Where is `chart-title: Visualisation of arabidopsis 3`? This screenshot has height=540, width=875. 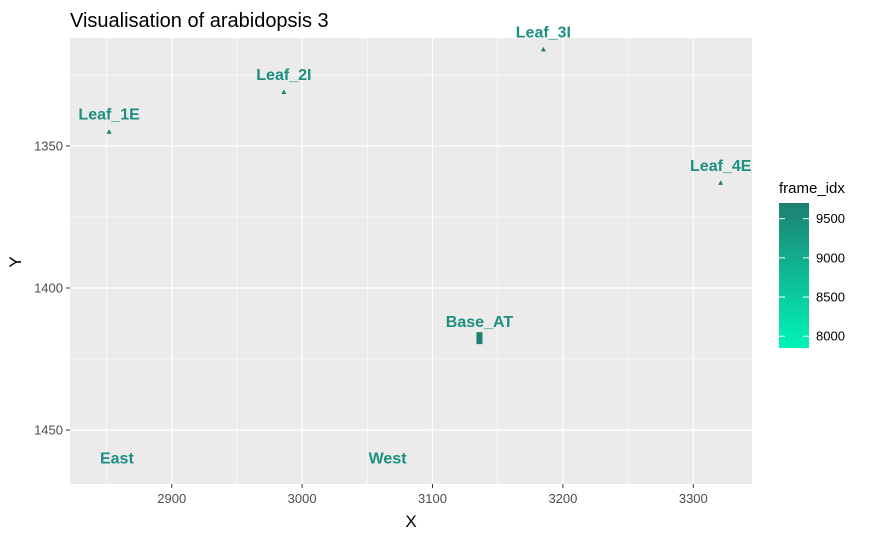
chart-title: Visualisation of arabidopsis 3 is located at coordinates (199, 21).